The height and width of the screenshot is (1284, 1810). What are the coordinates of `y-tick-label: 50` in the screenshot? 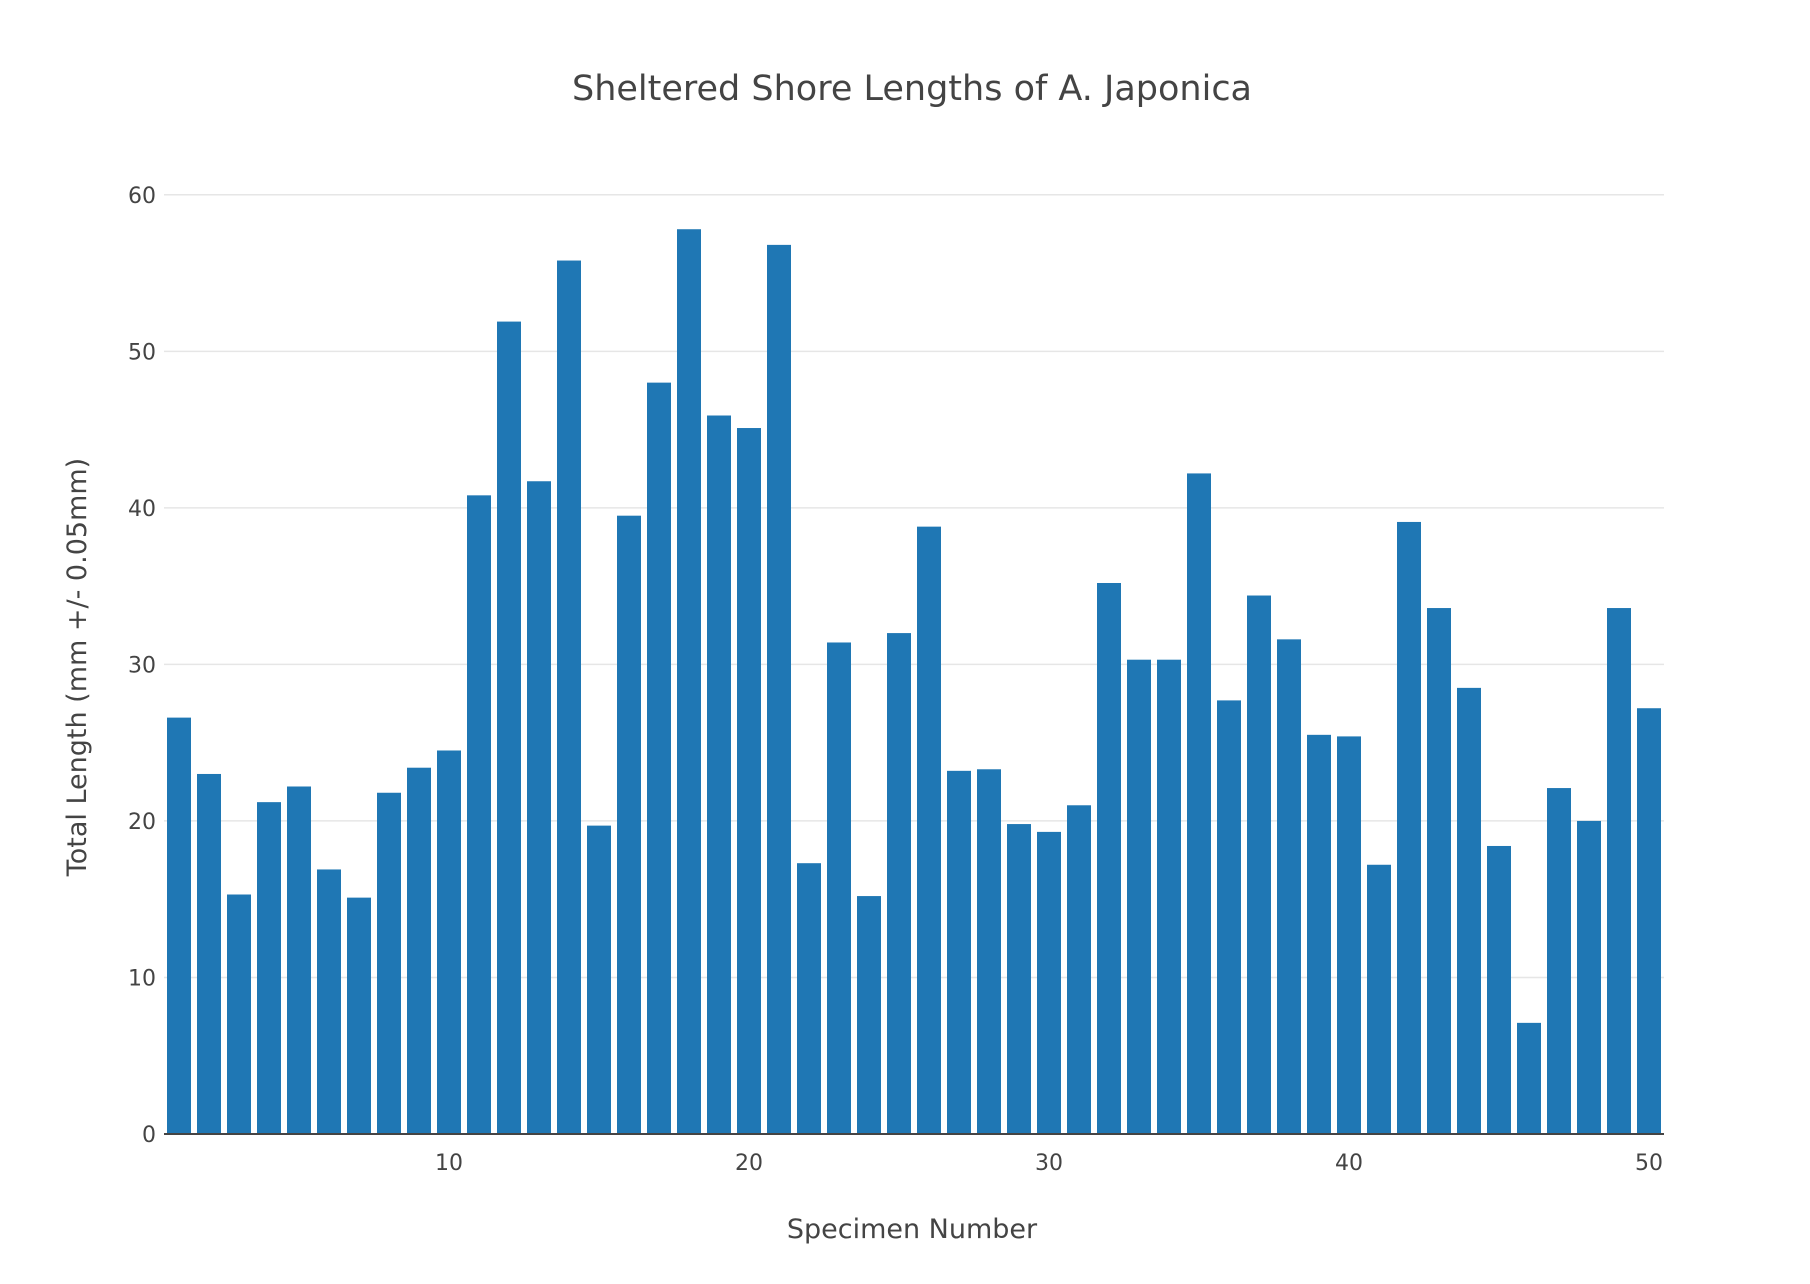 It's located at (142, 352).